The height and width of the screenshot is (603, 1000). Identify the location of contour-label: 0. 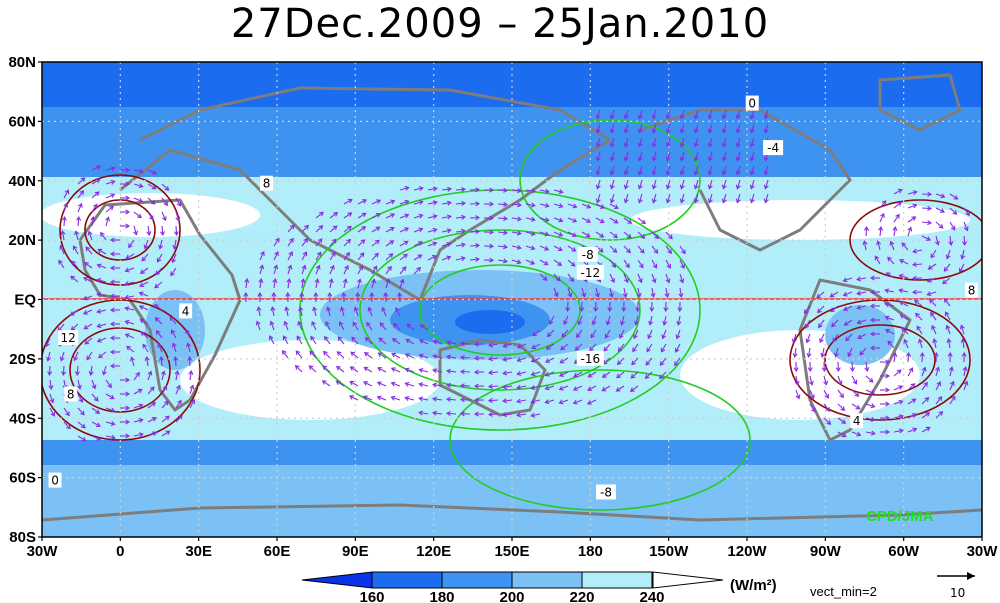
(752, 104).